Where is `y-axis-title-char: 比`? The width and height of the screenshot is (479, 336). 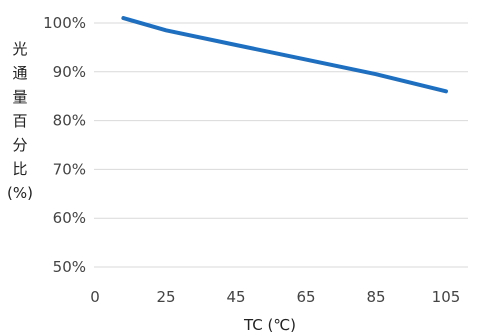
y-axis-title-char: 比 is located at coordinates (19, 169).